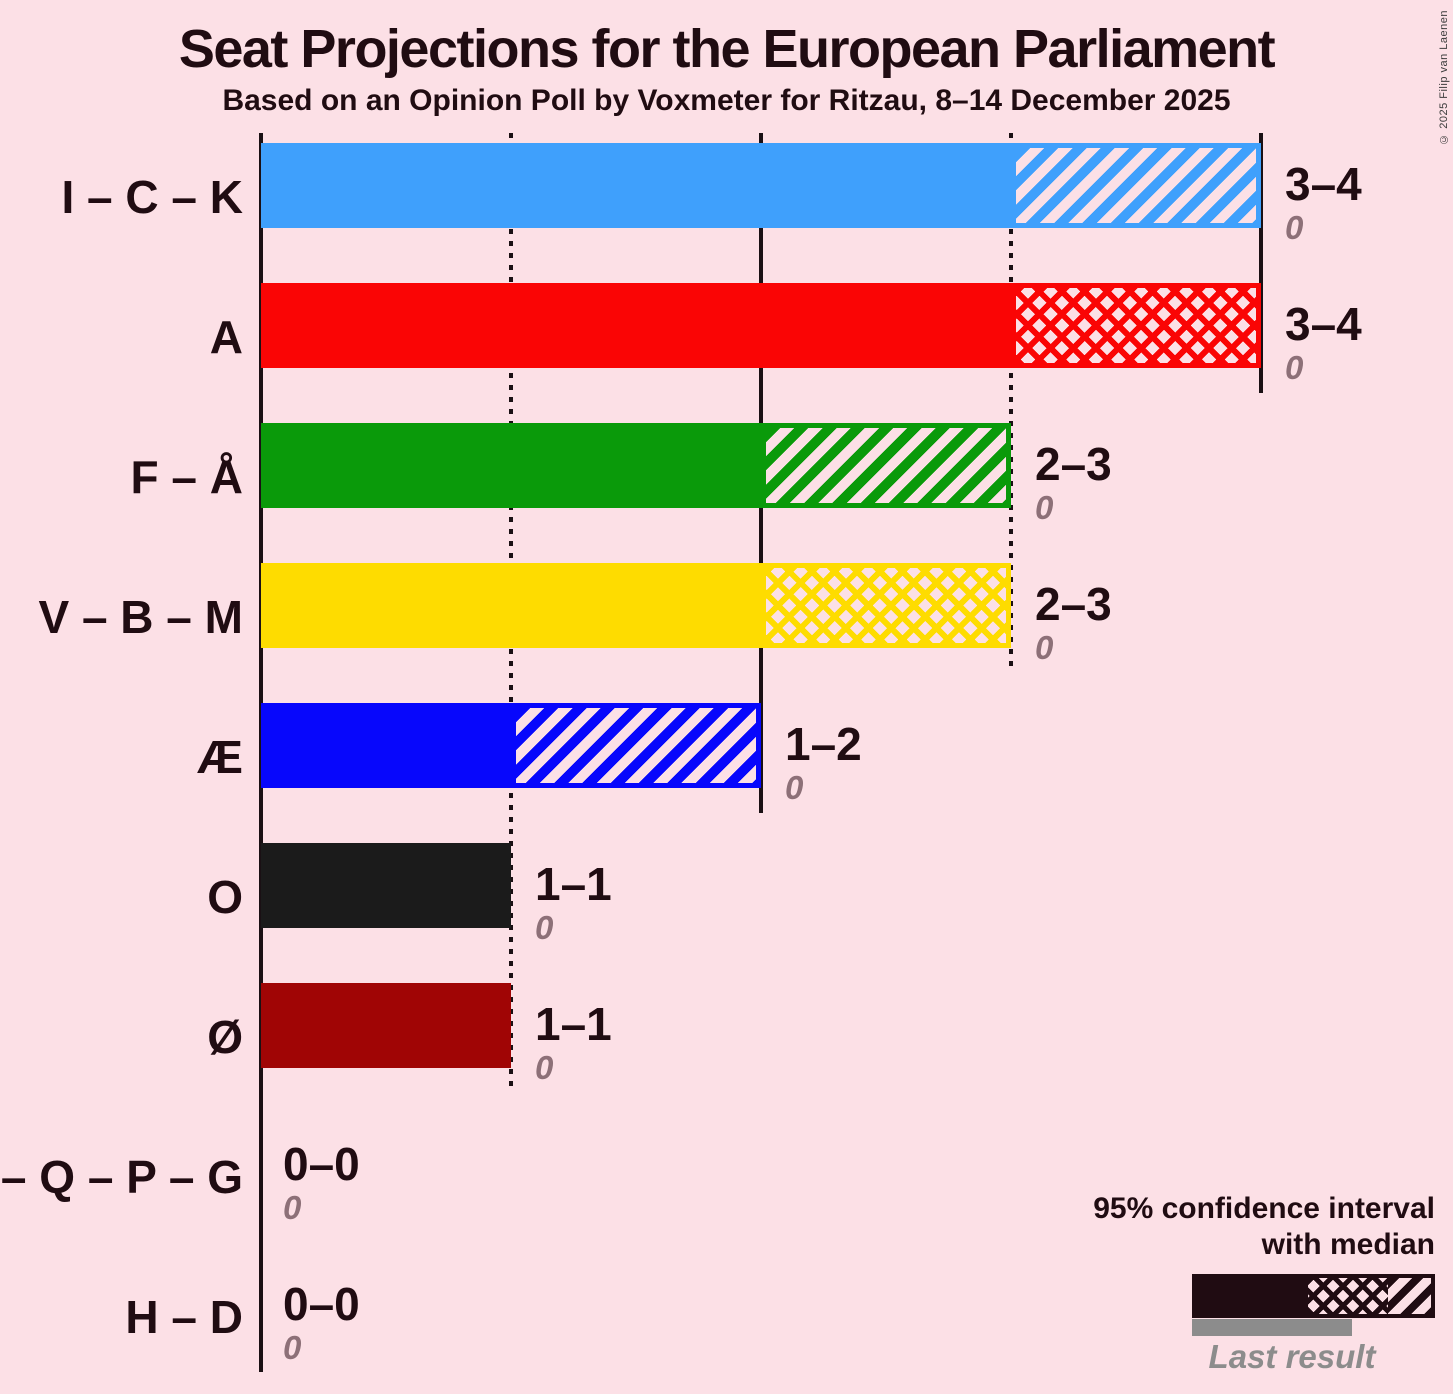 This screenshot has height=1394, width=1453. I want to click on category-label: E – Q – P – G, so click(121, 1177).